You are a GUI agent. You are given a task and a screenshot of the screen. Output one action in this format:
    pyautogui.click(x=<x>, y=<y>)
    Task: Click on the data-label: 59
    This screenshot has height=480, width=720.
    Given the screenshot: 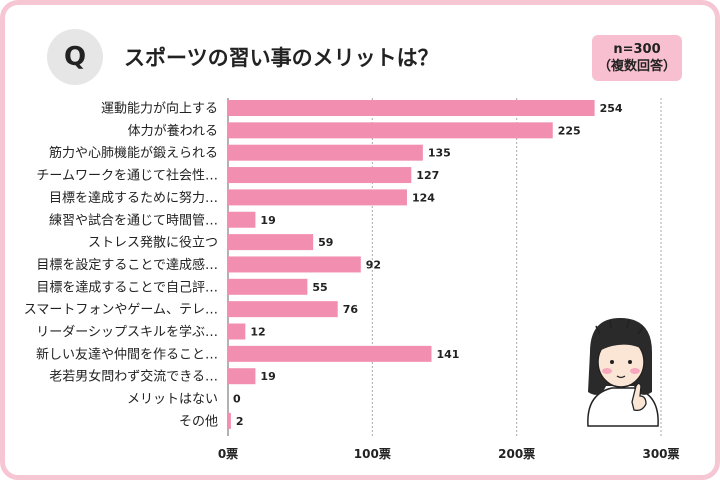 What is the action you would take?
    pyautogui.click(x=325, y=242)
    